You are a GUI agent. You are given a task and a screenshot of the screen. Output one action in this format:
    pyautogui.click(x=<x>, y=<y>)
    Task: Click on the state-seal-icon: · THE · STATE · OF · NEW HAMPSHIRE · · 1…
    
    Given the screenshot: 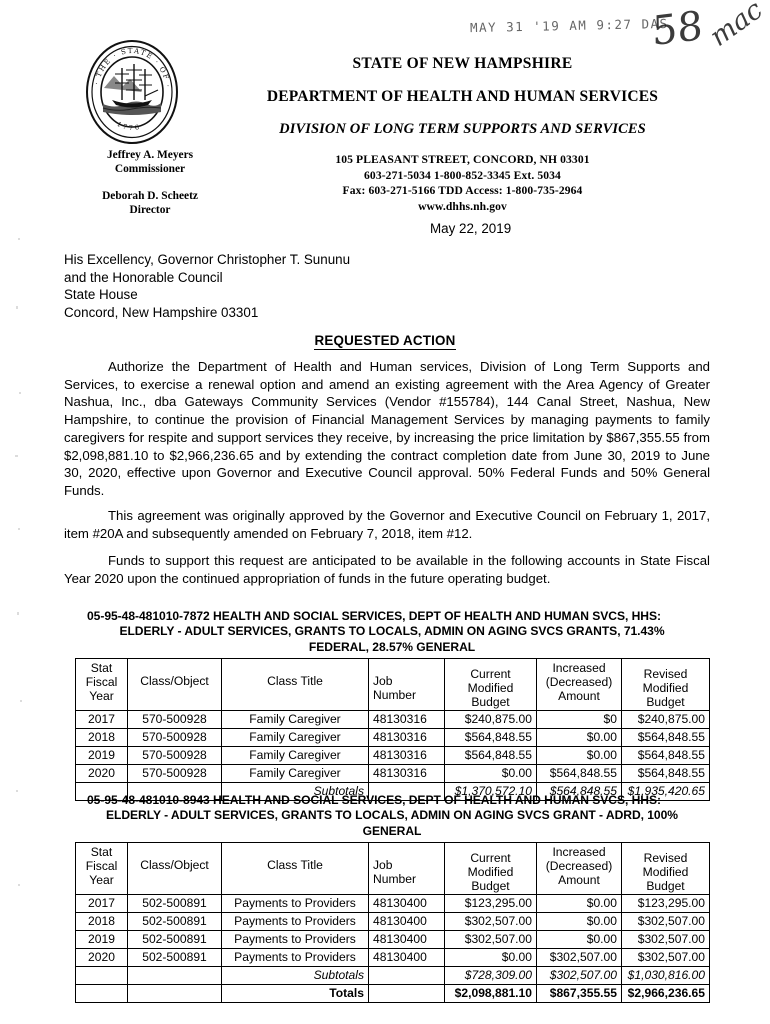 What is the action you would take?
    pyautogui.click(x=130, y=89)
    